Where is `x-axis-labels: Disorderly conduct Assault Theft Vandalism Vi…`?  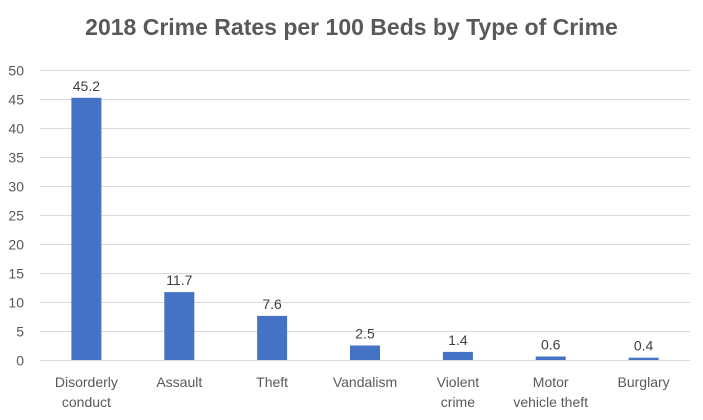
x-axis-labels: Disorderly conduct Assault Theft Vandalism Vi… is located at coordinates (362, 392).